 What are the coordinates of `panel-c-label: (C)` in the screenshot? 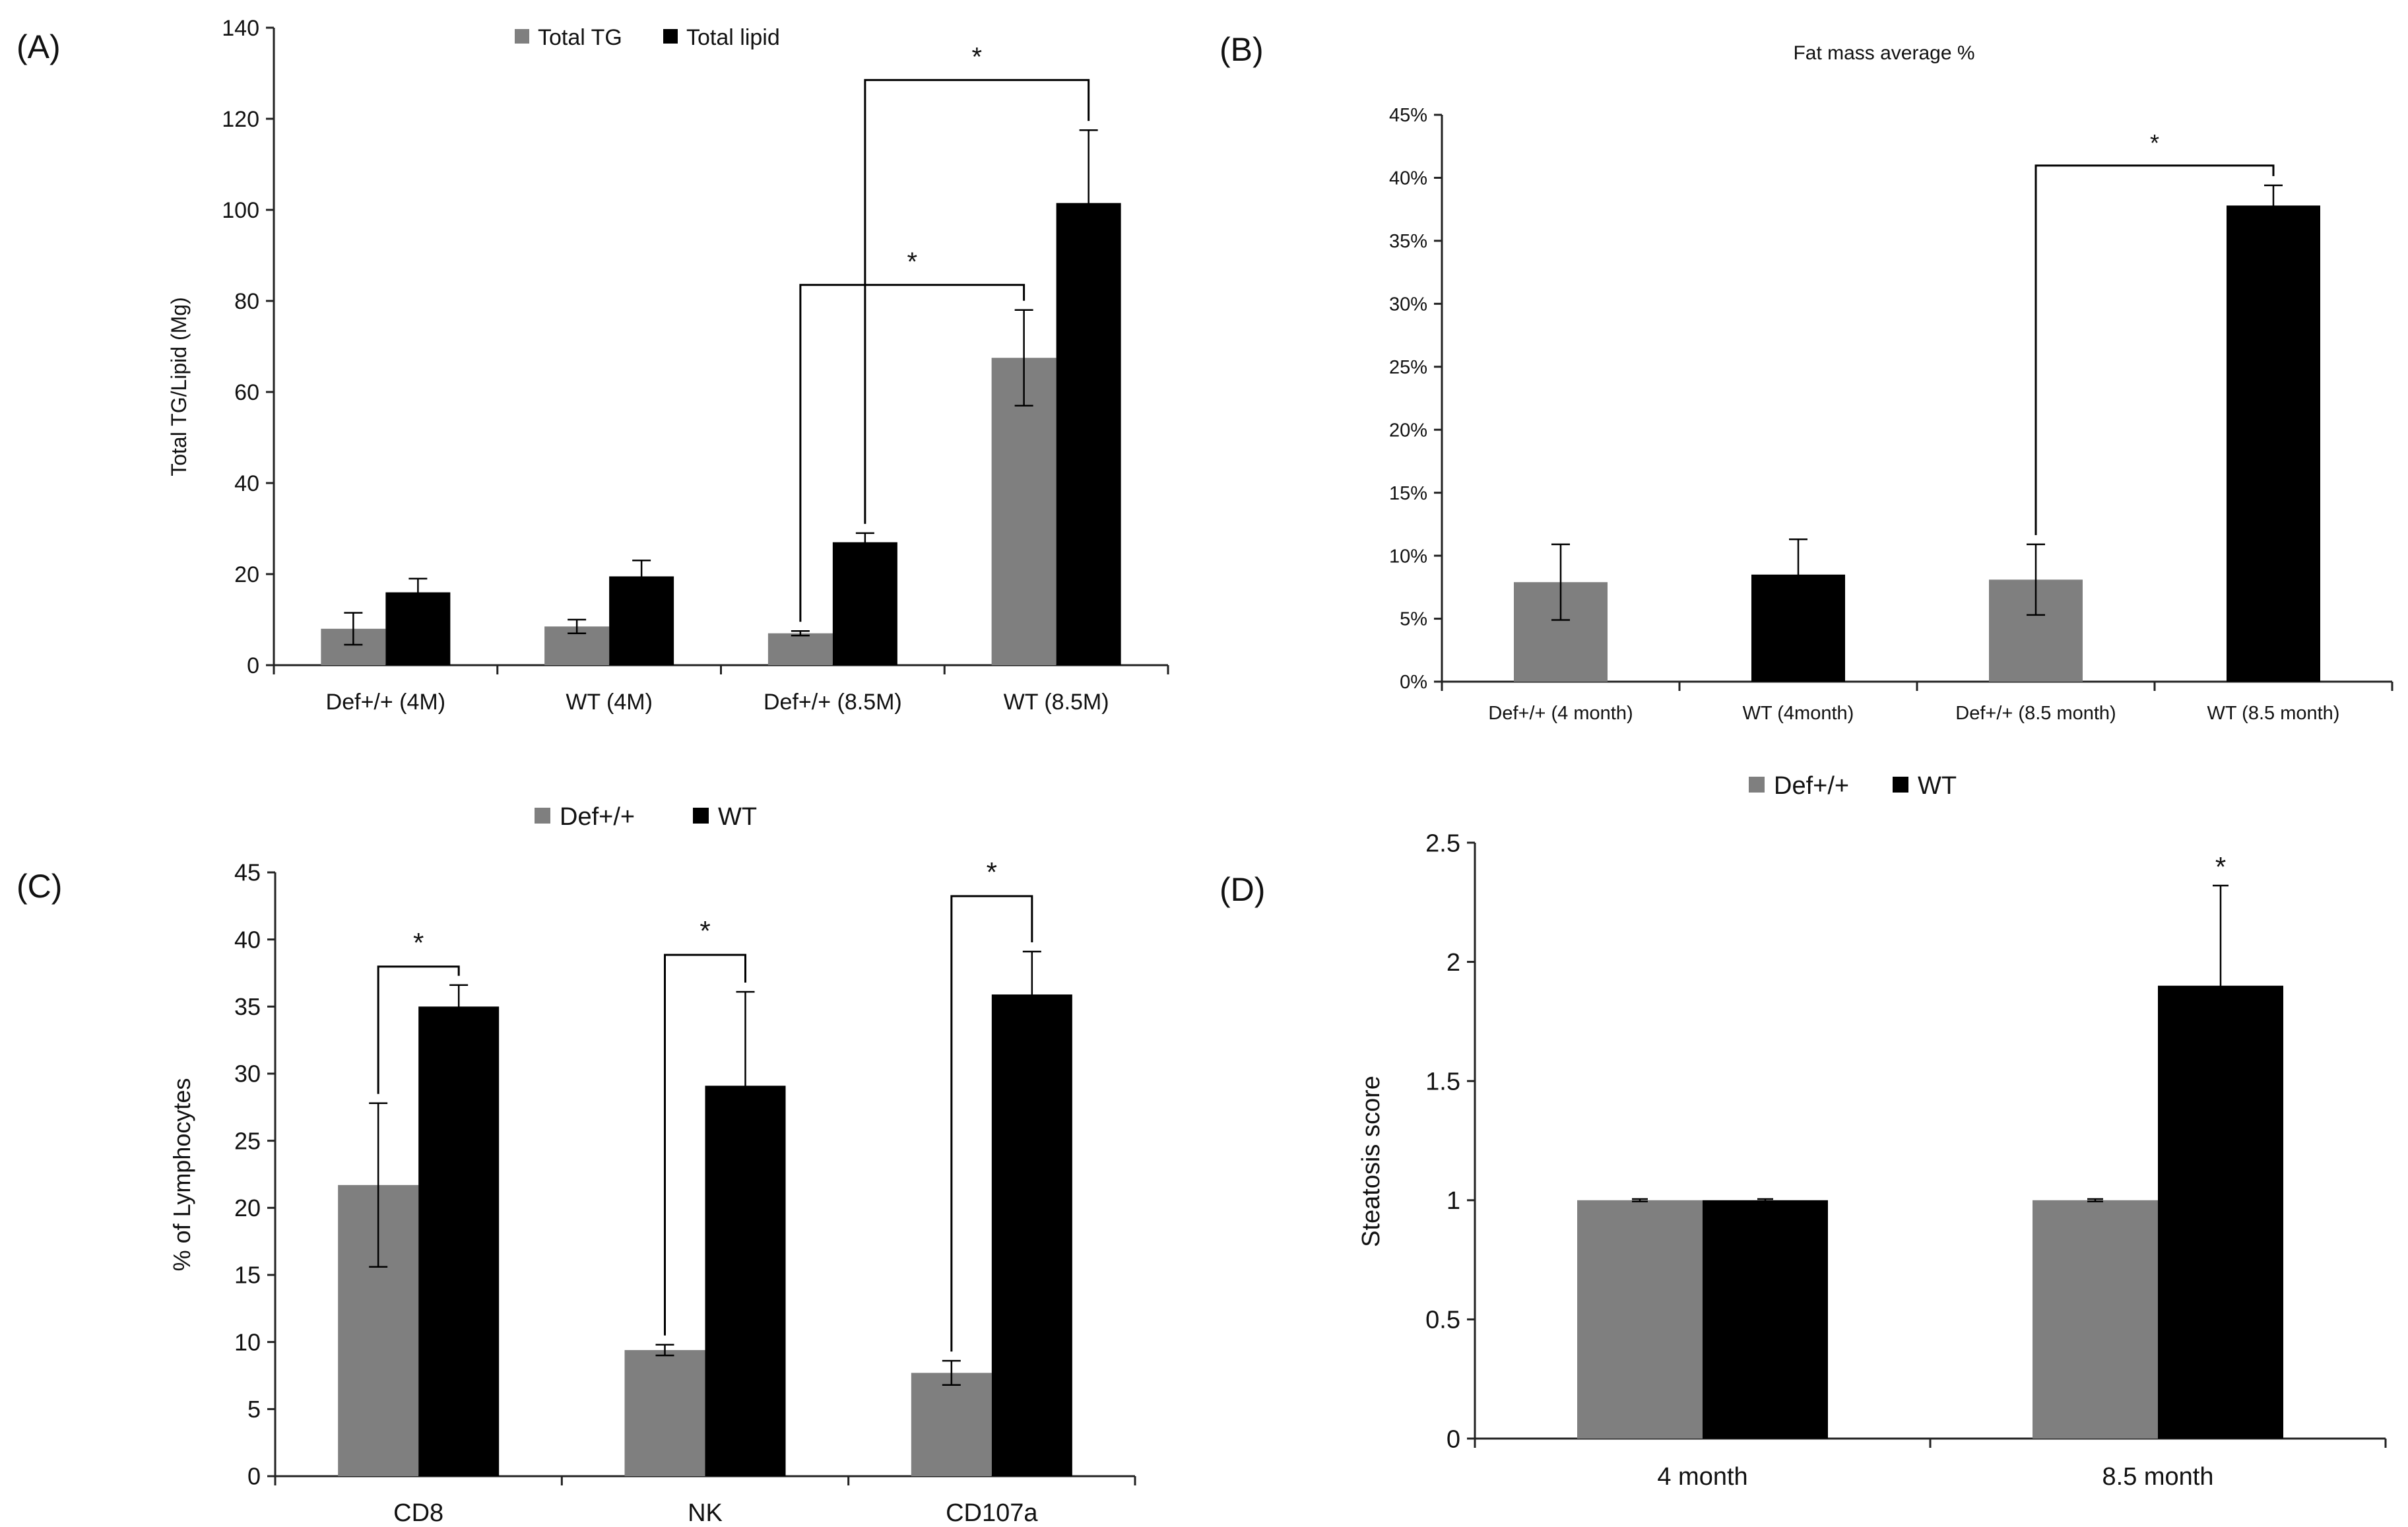 It's located at (39, 886).